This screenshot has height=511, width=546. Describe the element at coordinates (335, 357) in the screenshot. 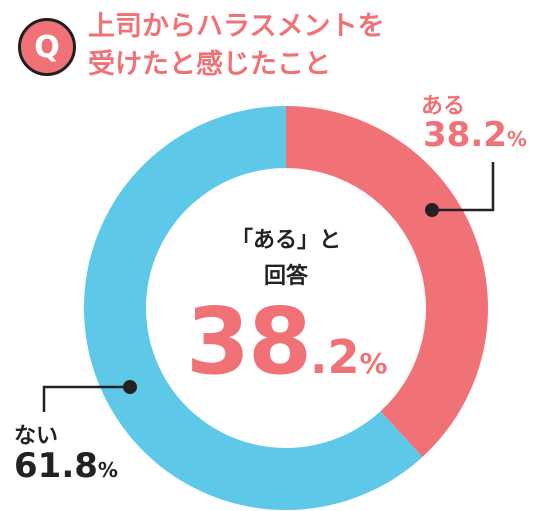

I see `center-value-dec: .2` at that location.